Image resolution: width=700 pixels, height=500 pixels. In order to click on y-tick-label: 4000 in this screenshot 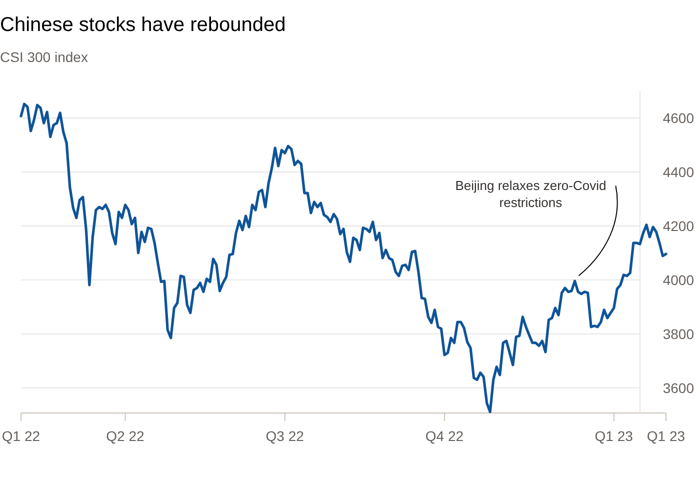, I will do `click(678, 280)`.